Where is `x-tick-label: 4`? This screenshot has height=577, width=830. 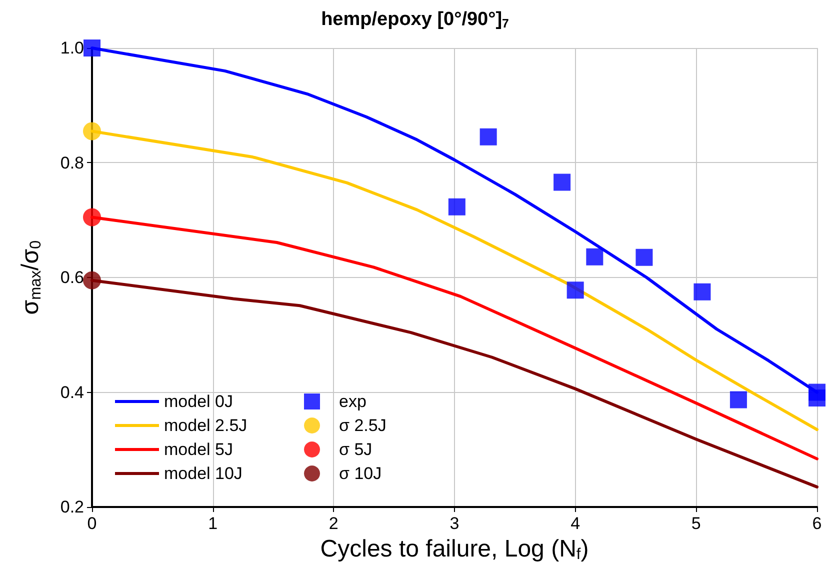 x-tick-label: 4 is located at coordinates (575, 523).